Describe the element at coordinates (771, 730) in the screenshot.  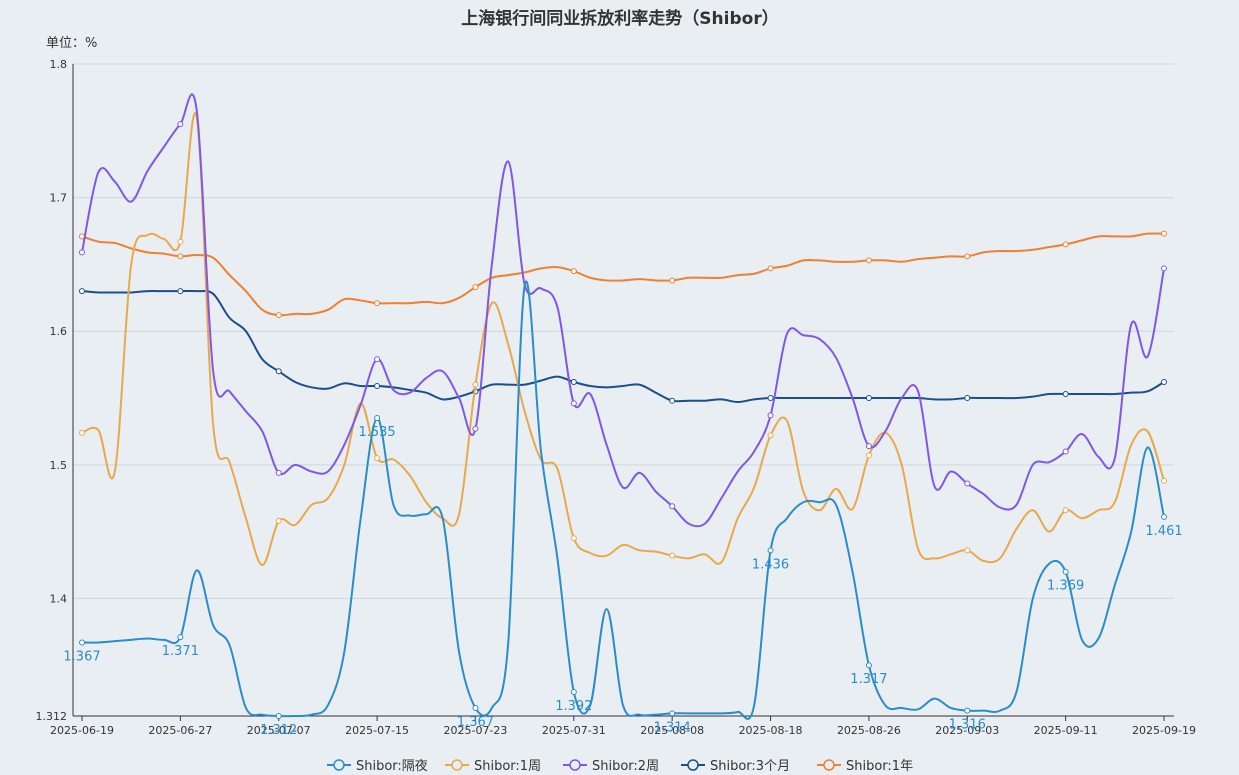
I see `x-tick-label: 2025-08-18` at that location.